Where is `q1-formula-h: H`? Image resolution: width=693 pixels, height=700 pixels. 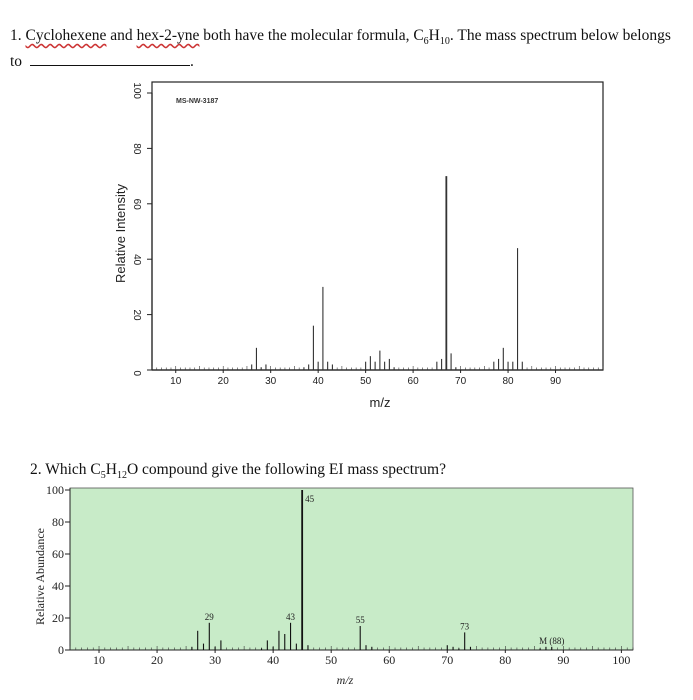 q1-formula-h: H is located at coordinates (434, 35).